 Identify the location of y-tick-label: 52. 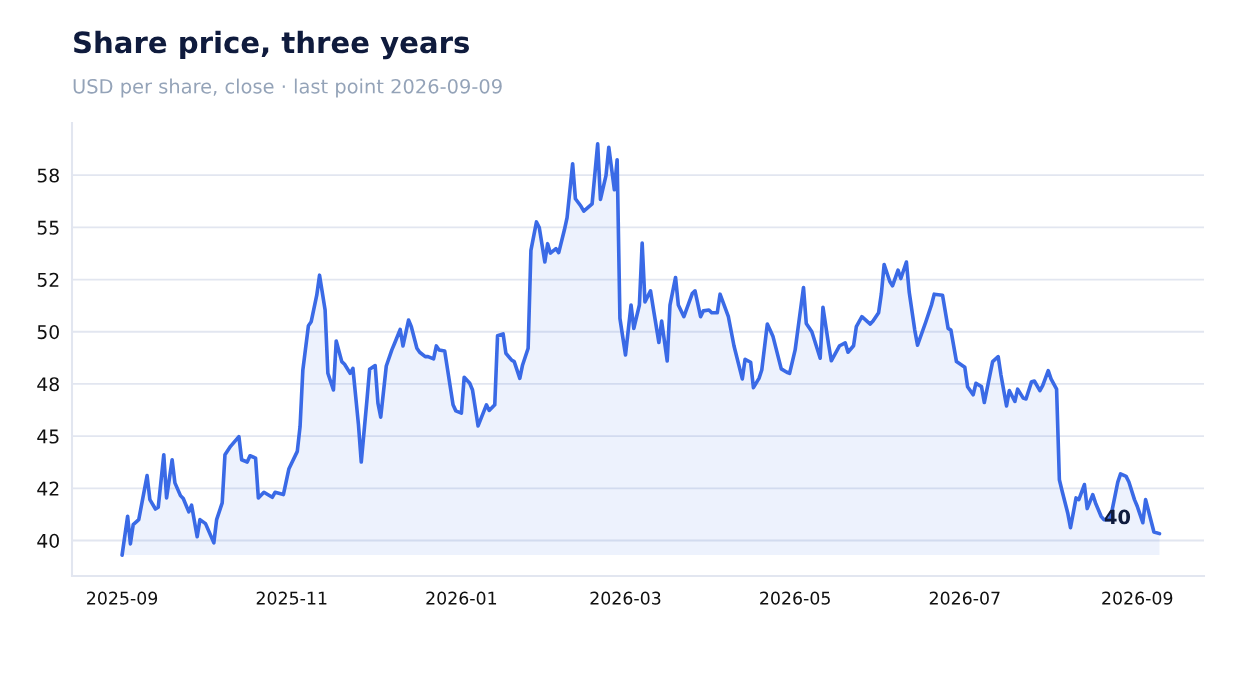
(48, 279).